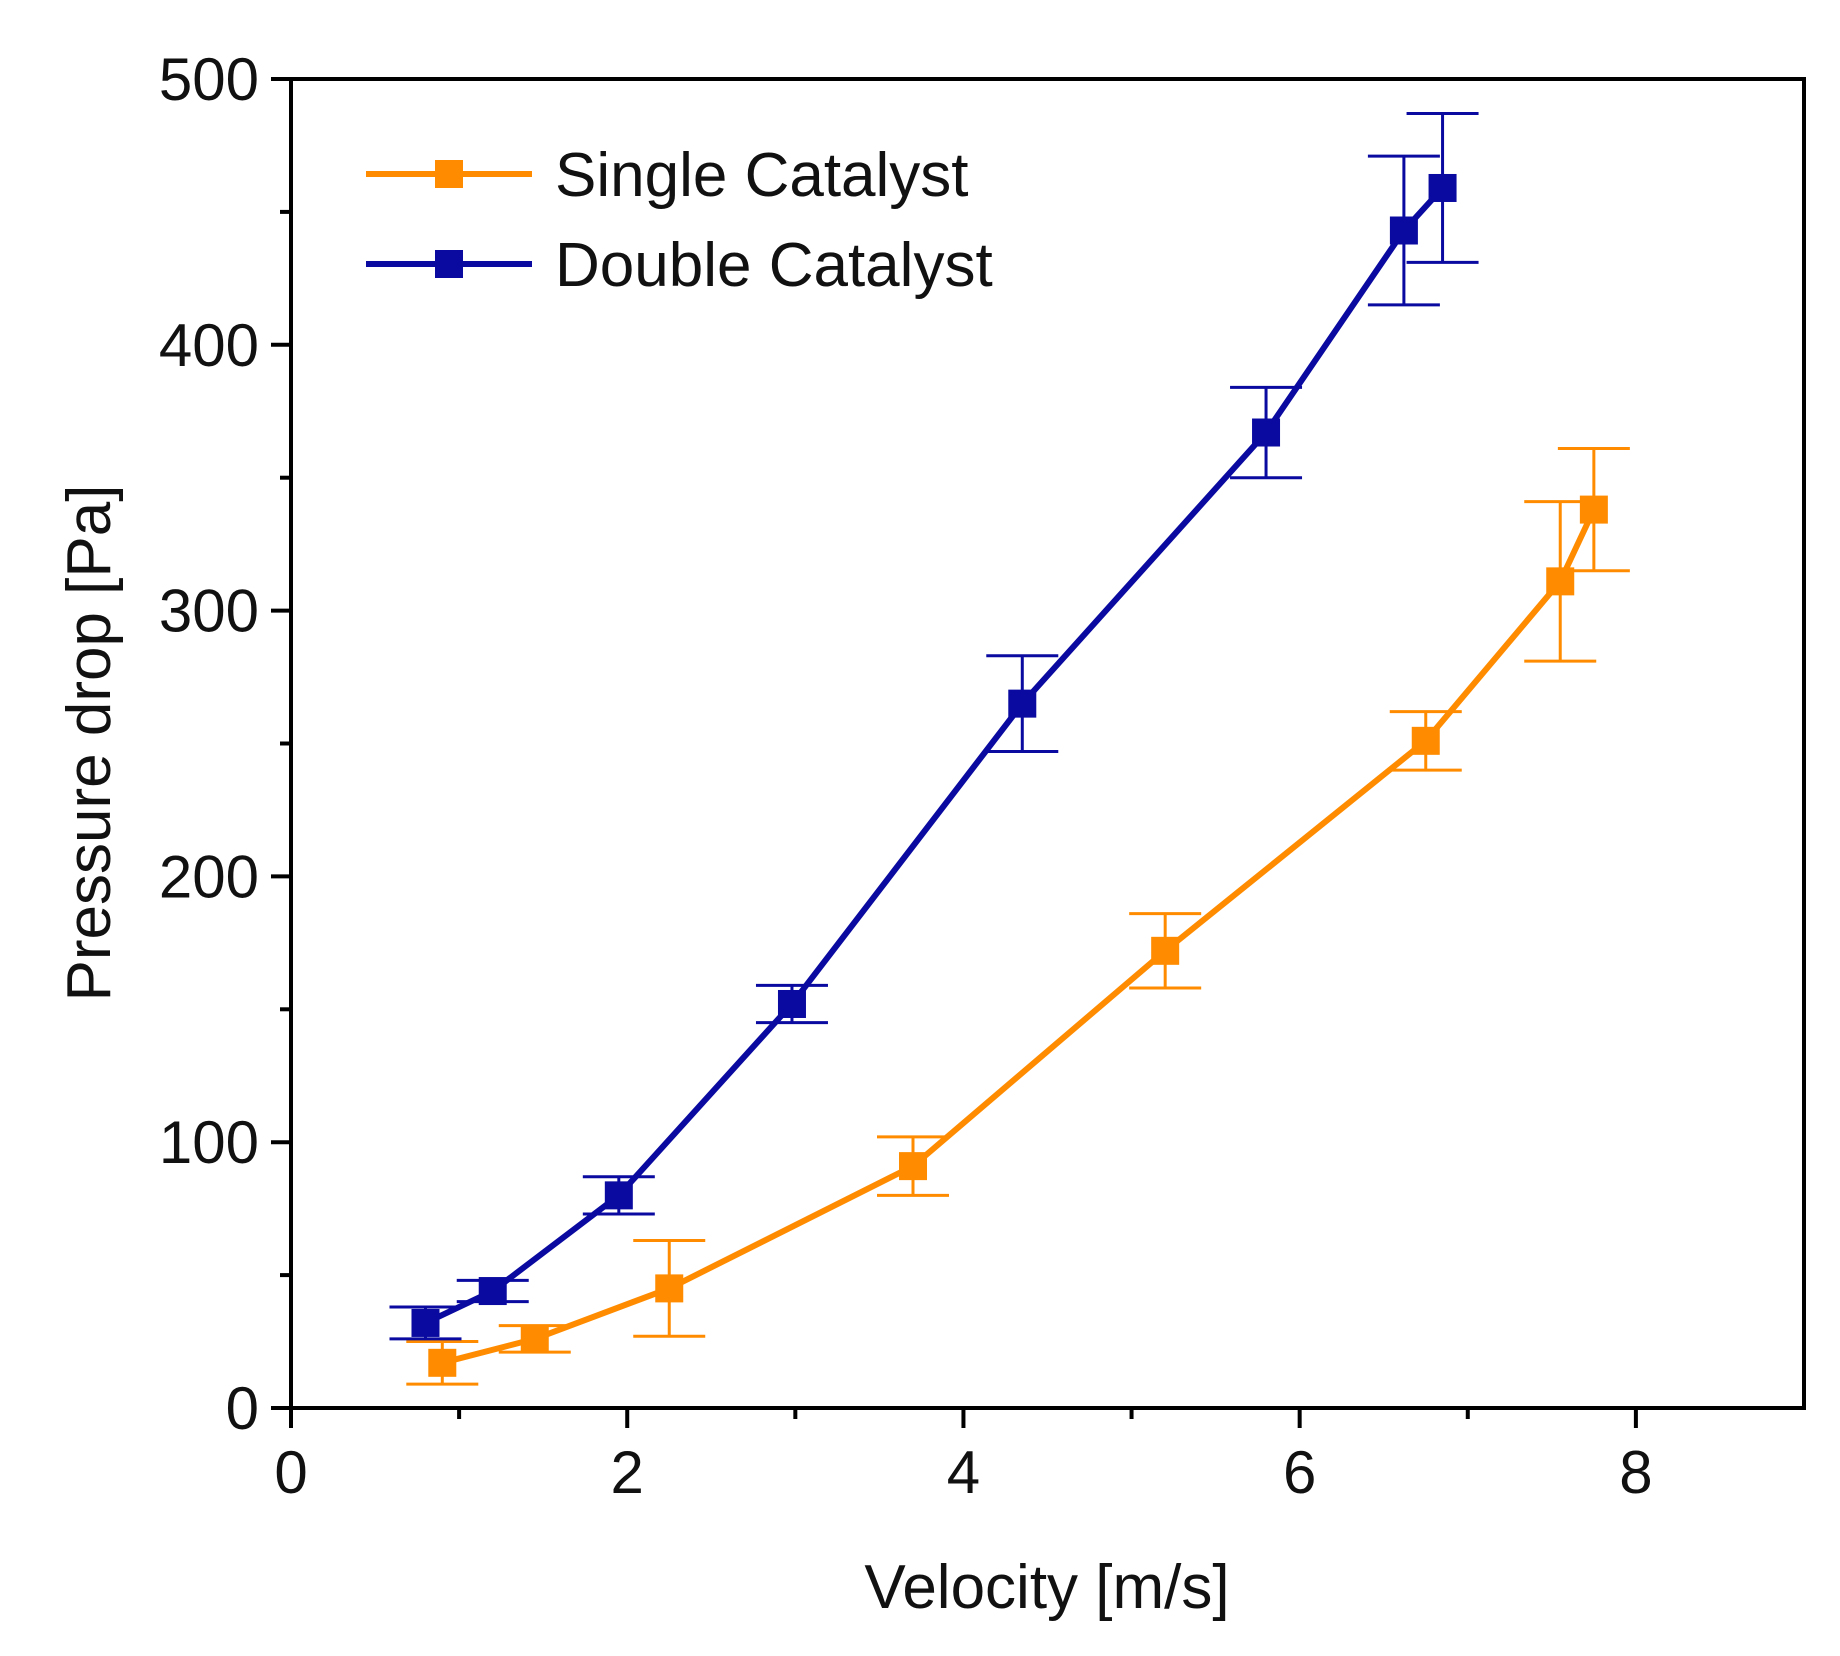  Describe the element at coordinates (209, 345) in the screenshot. I see `y-tick-label: 400` at that location.